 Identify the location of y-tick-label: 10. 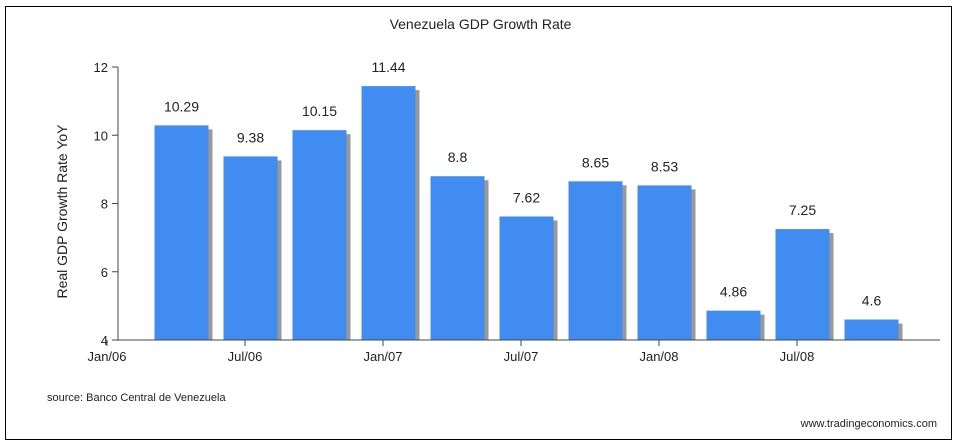
(101, 135).